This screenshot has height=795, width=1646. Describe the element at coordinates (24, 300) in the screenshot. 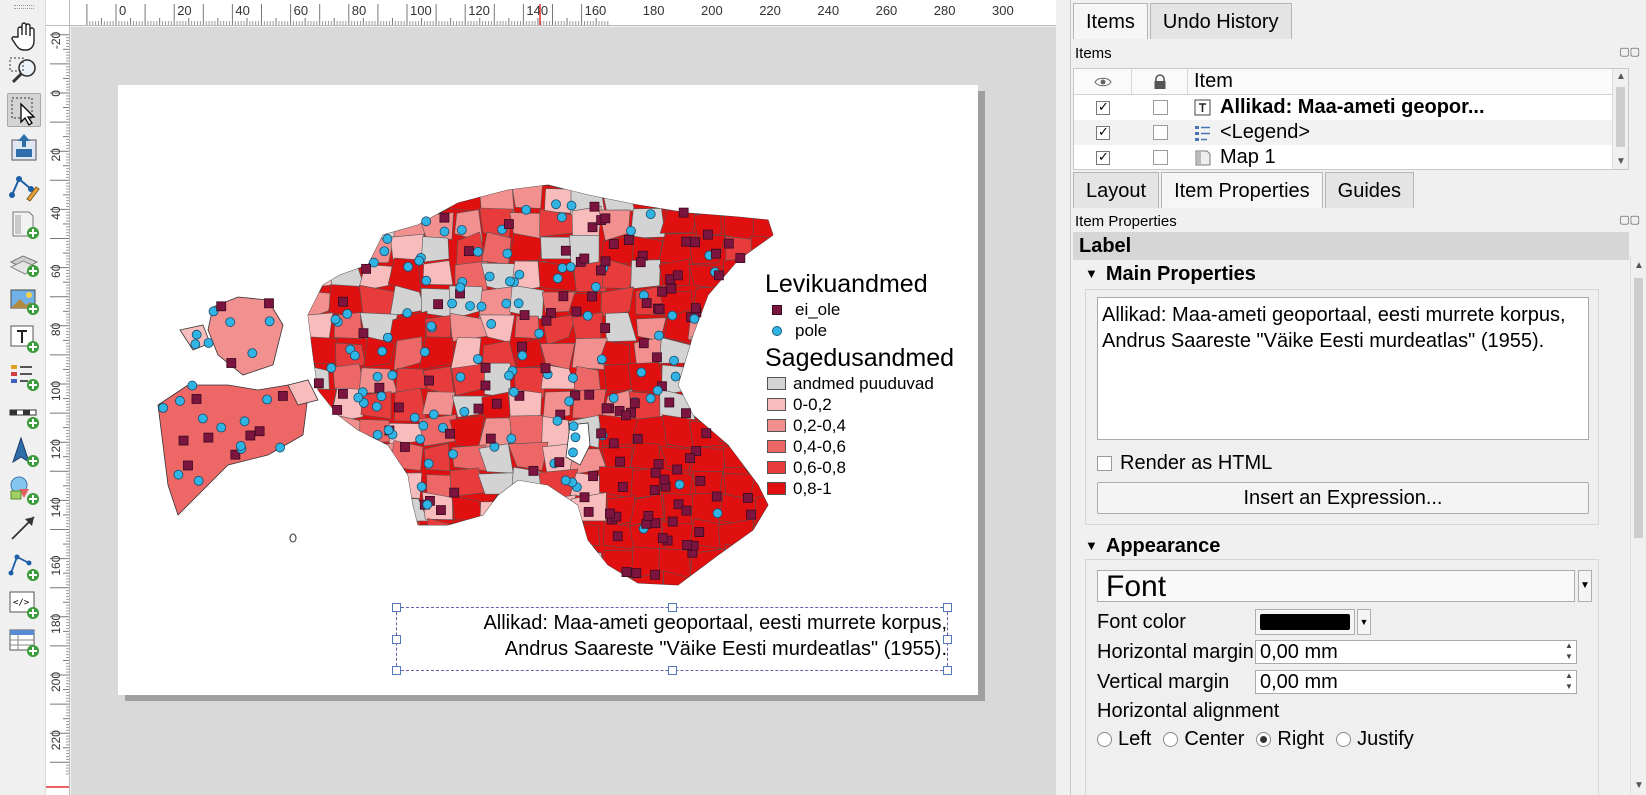

I see `add-picture-icon` at that location.